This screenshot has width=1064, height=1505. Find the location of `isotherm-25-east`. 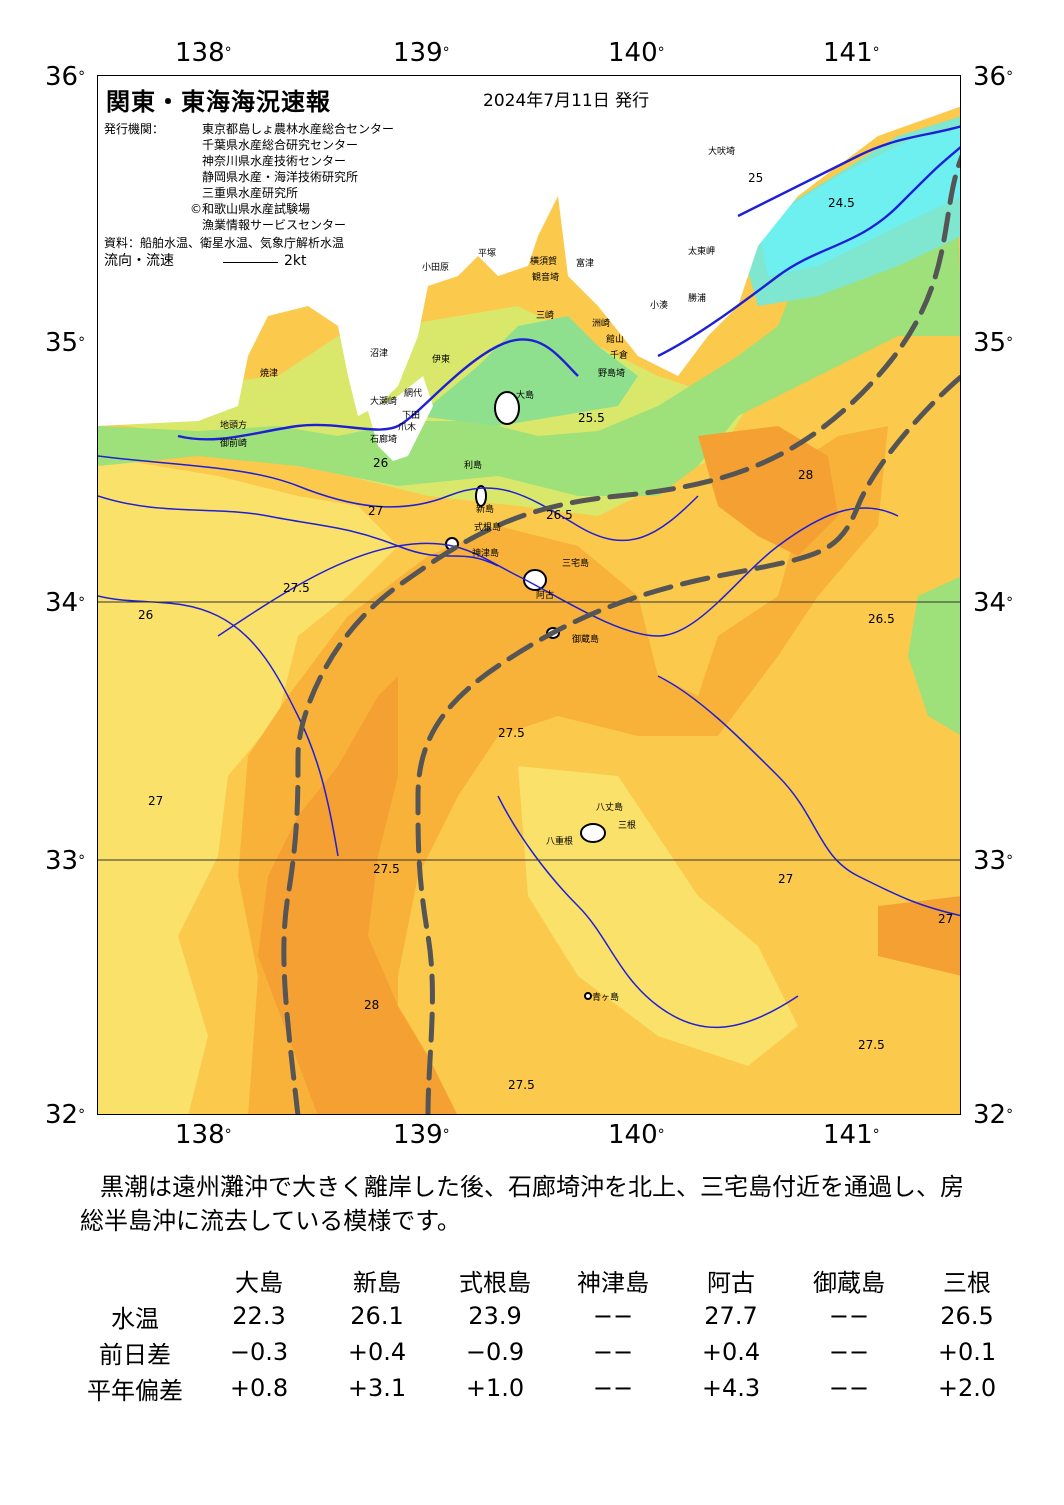

isotherm-25-east is located at coordinates (808, 252).